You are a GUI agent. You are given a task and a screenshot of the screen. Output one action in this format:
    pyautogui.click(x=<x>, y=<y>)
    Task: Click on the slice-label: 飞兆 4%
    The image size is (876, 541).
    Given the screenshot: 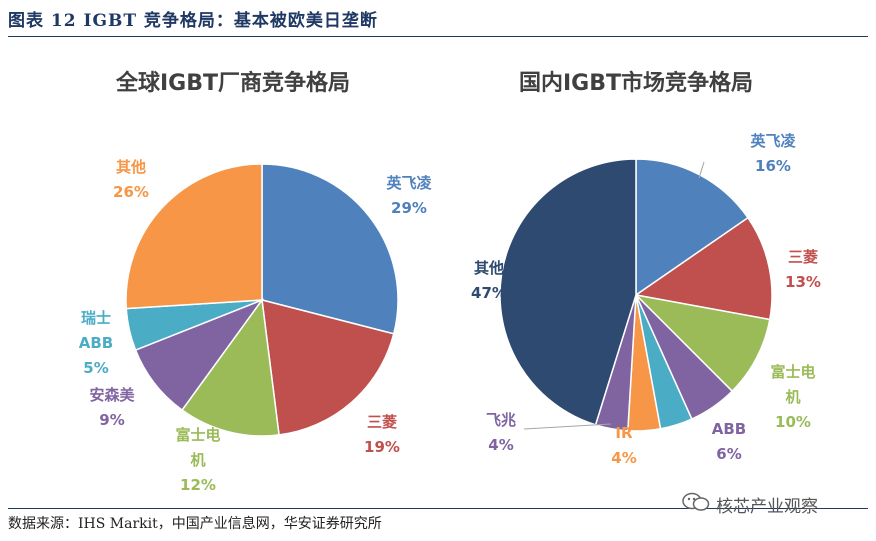 What is the action you would take?
    pyautogui.click(x=501, y=432)
    